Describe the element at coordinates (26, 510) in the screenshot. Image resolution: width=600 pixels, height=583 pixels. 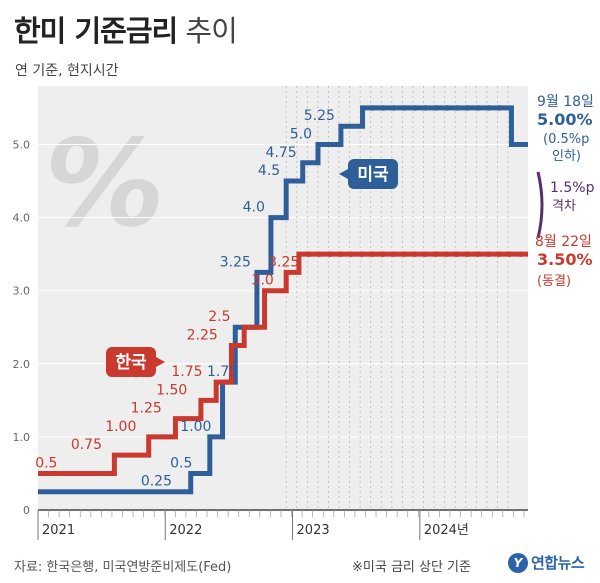
I see `y-tick-label: 0` at that location.